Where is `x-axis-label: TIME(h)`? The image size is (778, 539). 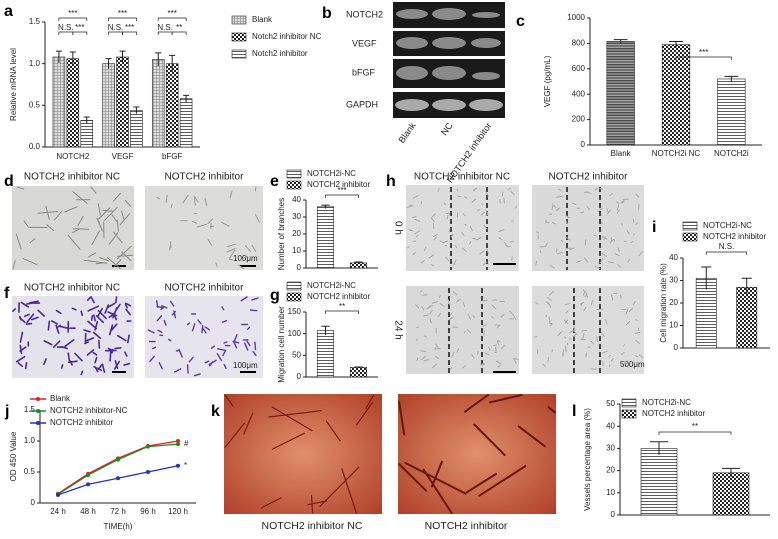 x-axis-label: TIME(h) is located at coordinates (118, 526).